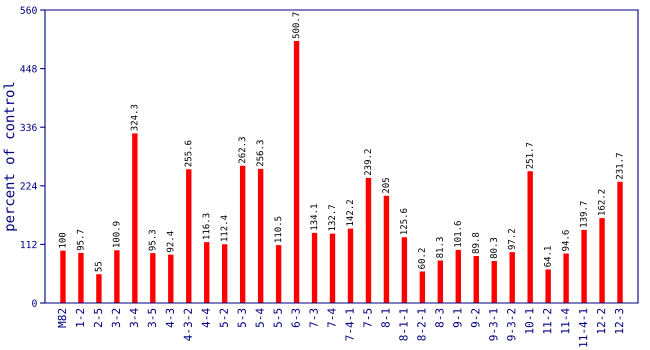  Describe the element at coordinates (206, 318) in the screenshot. I see `x-tick-label: 4-4` at that location.